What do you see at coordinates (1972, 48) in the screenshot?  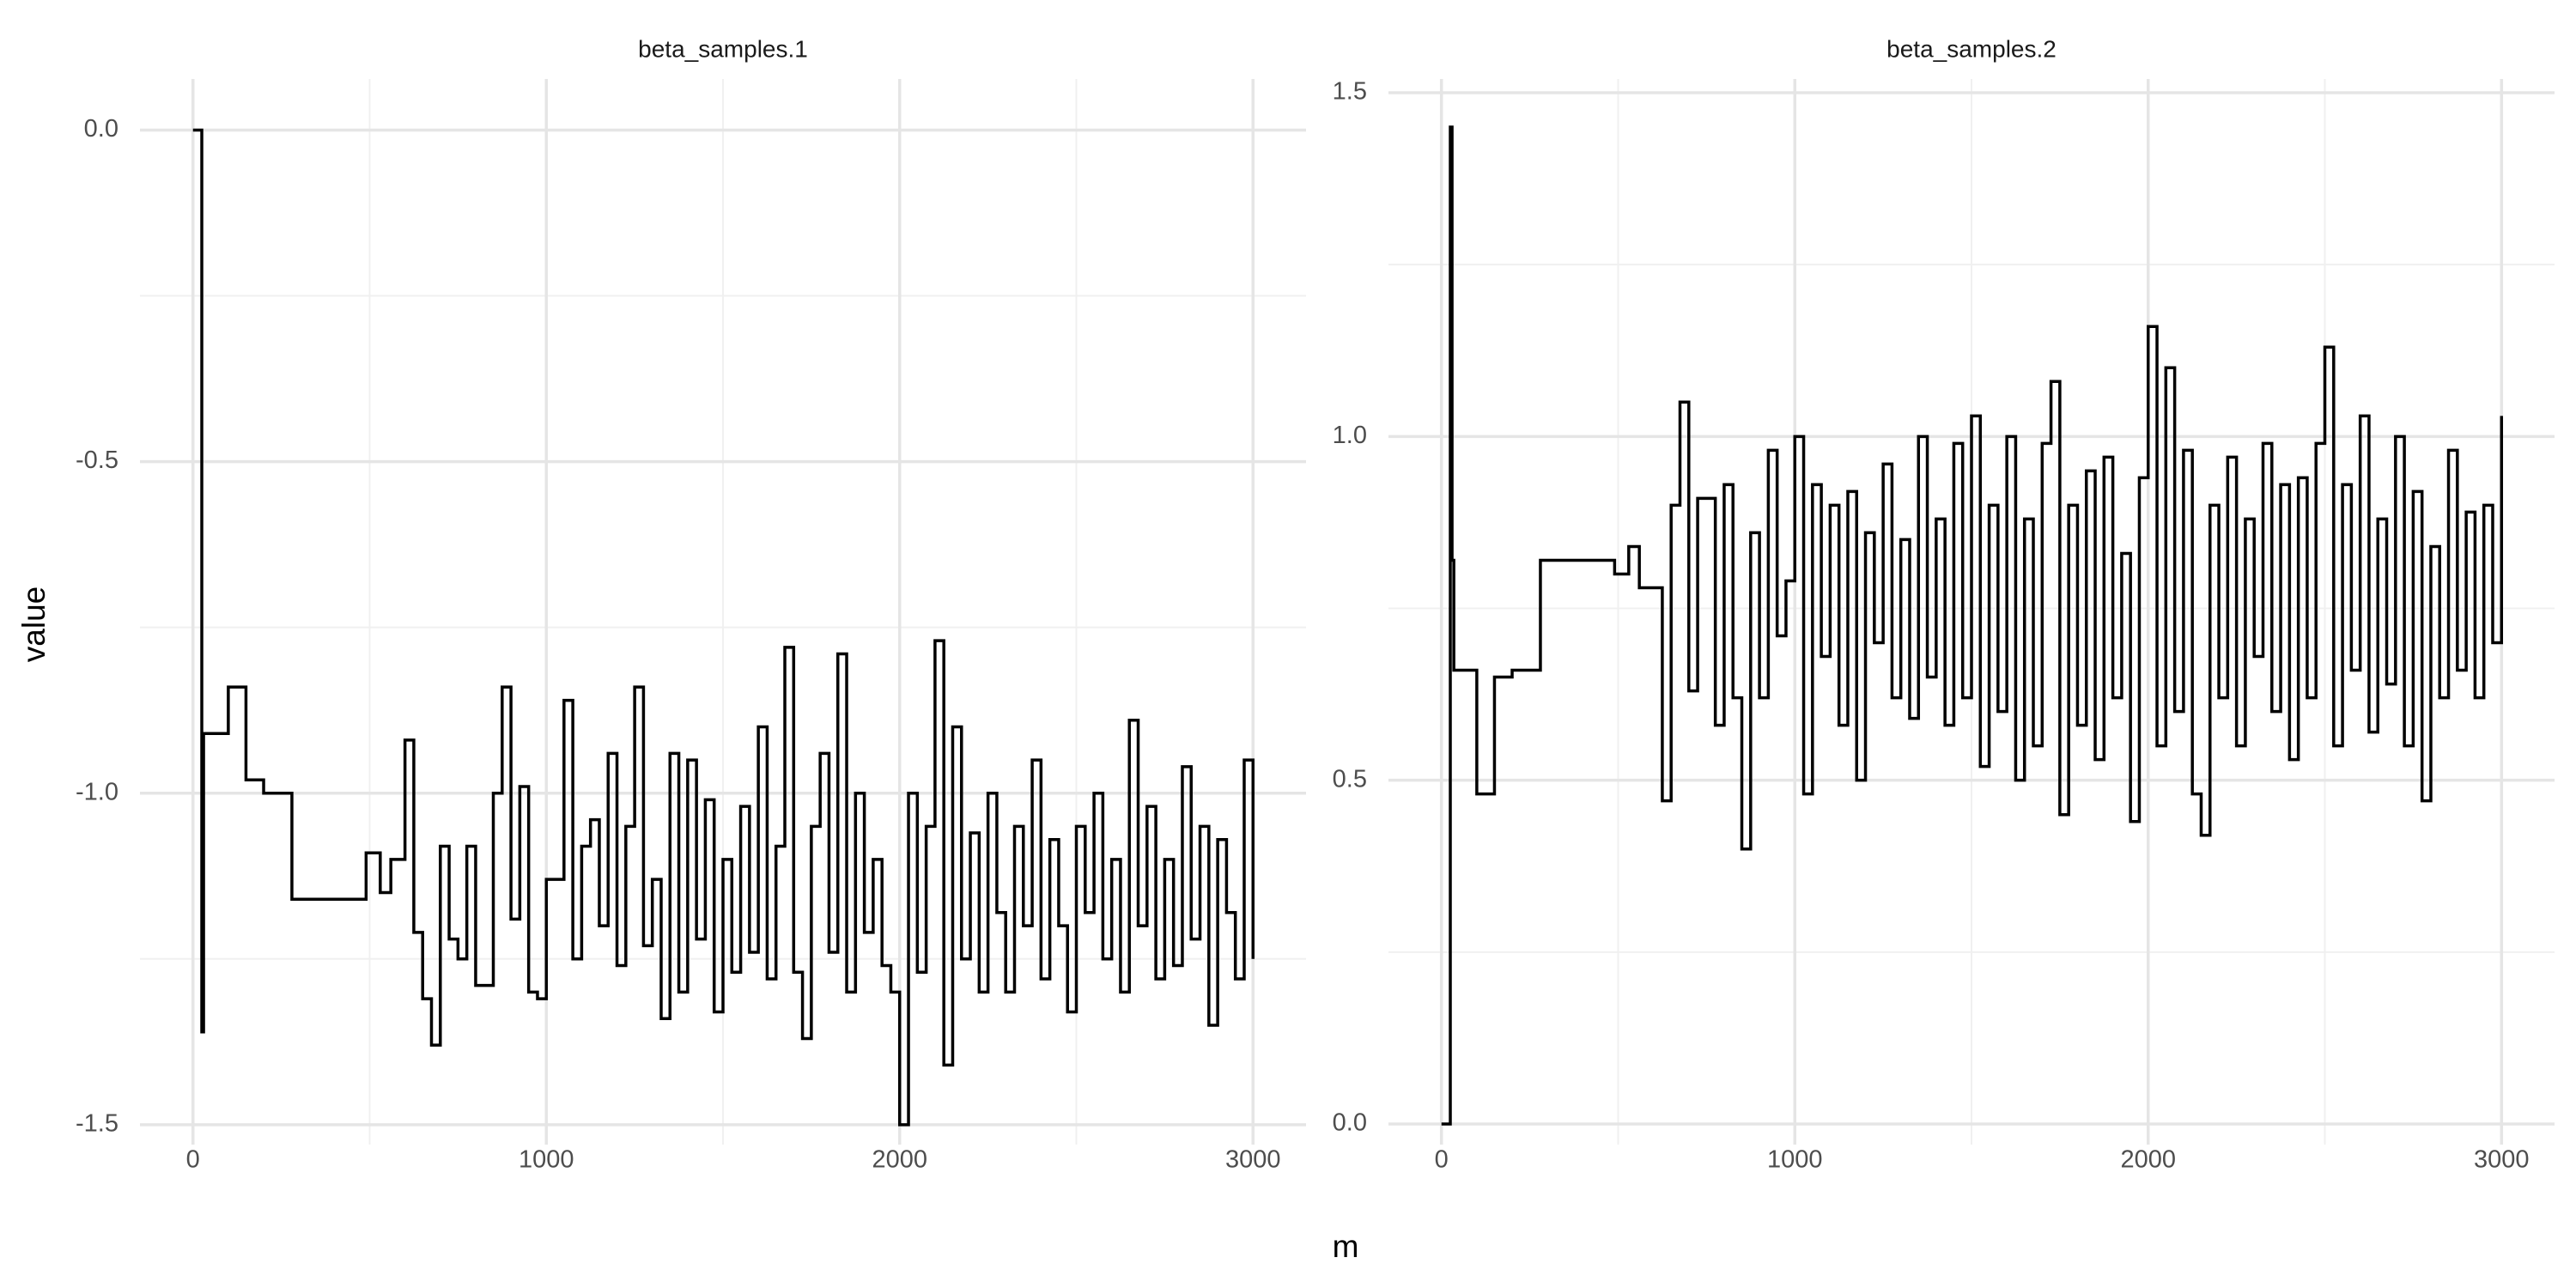 I see `panel-title: beta_samples.2` at bounding box center [1972, 48].